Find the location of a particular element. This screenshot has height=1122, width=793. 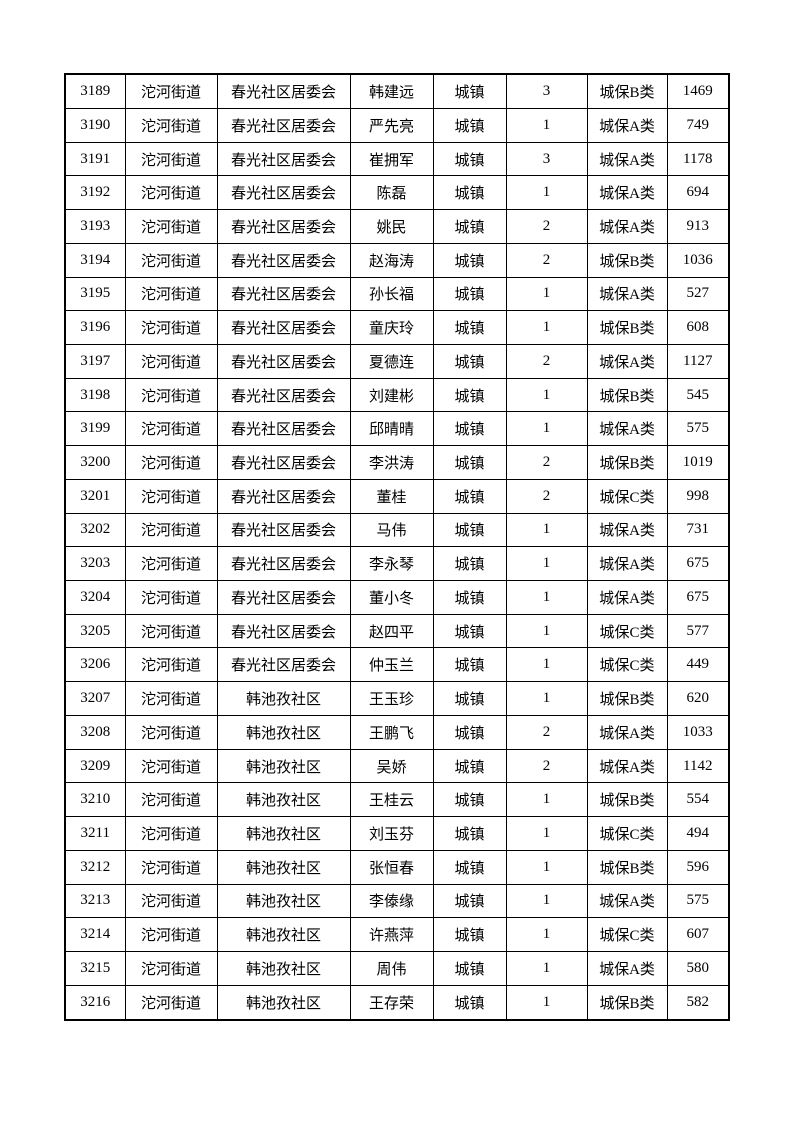

cell-person-name: 赵海涛 is located at coordinates (391, 260).